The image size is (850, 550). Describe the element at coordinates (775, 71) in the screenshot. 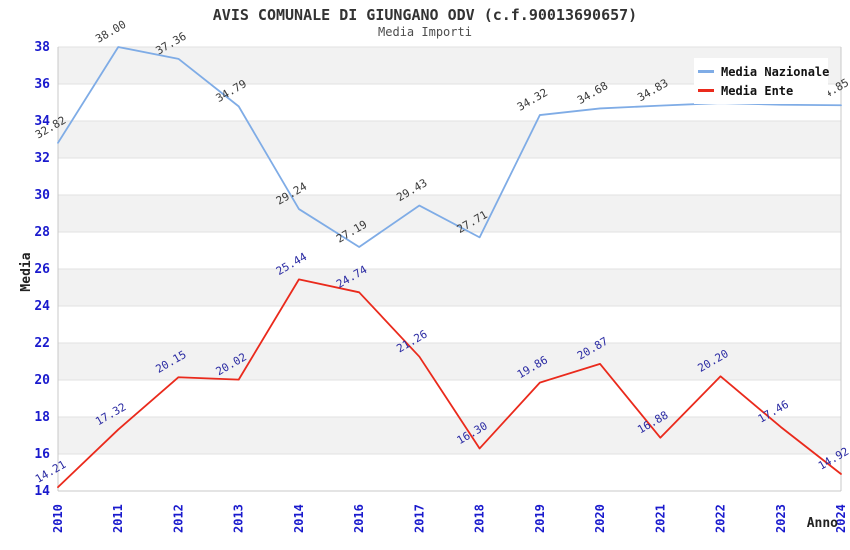

I see `legend-label-media-nazionale: Media Nazionale` at that location.